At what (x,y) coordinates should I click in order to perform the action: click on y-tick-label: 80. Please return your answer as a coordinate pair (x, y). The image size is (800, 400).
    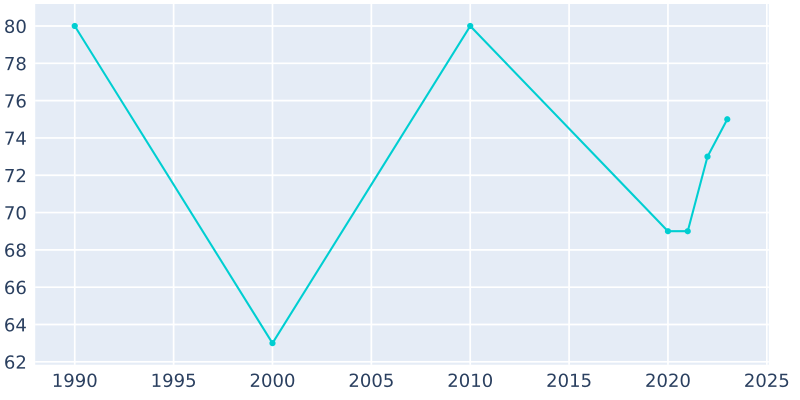
    Looking at the image, I should click on (15, 26).